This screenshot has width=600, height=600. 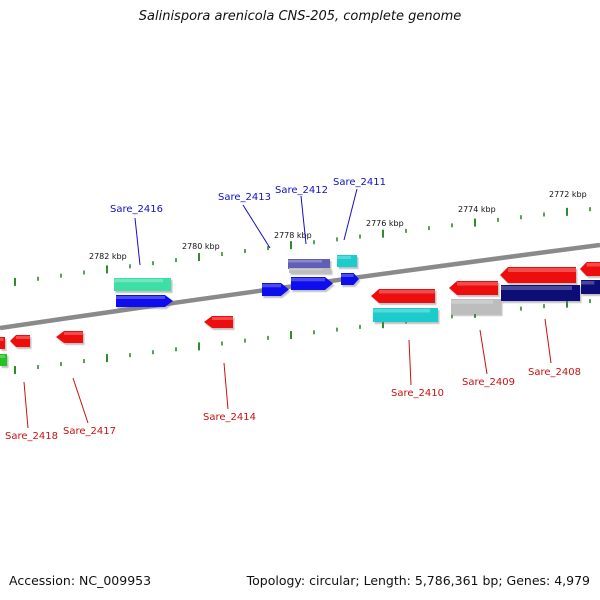 I want to click on gene-label-sare-2408: Sare_2408, so click(x=554, y=372).